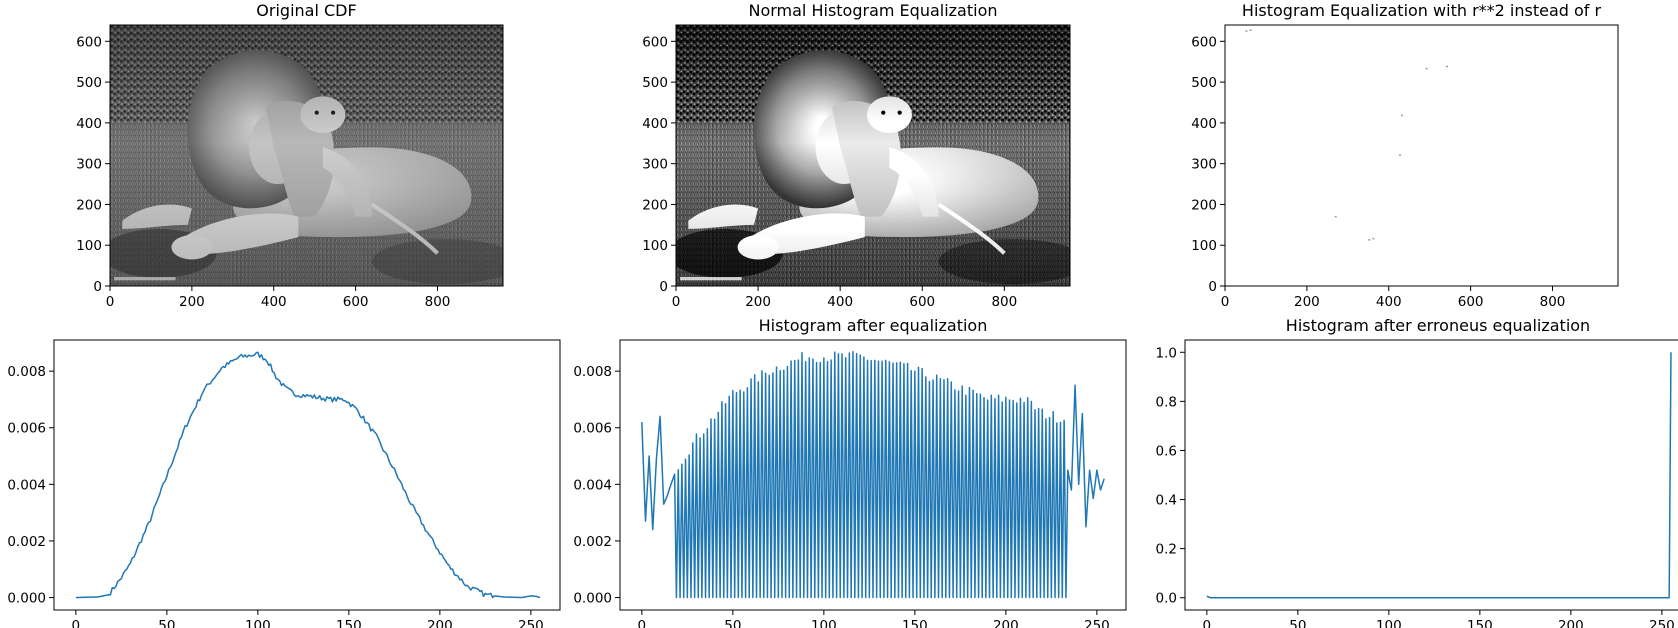 The image size is (1678, 628). Describe the element at coordinates (1166, 599) in the screenshot. I see `y-tick-label: 0.0` at that location.